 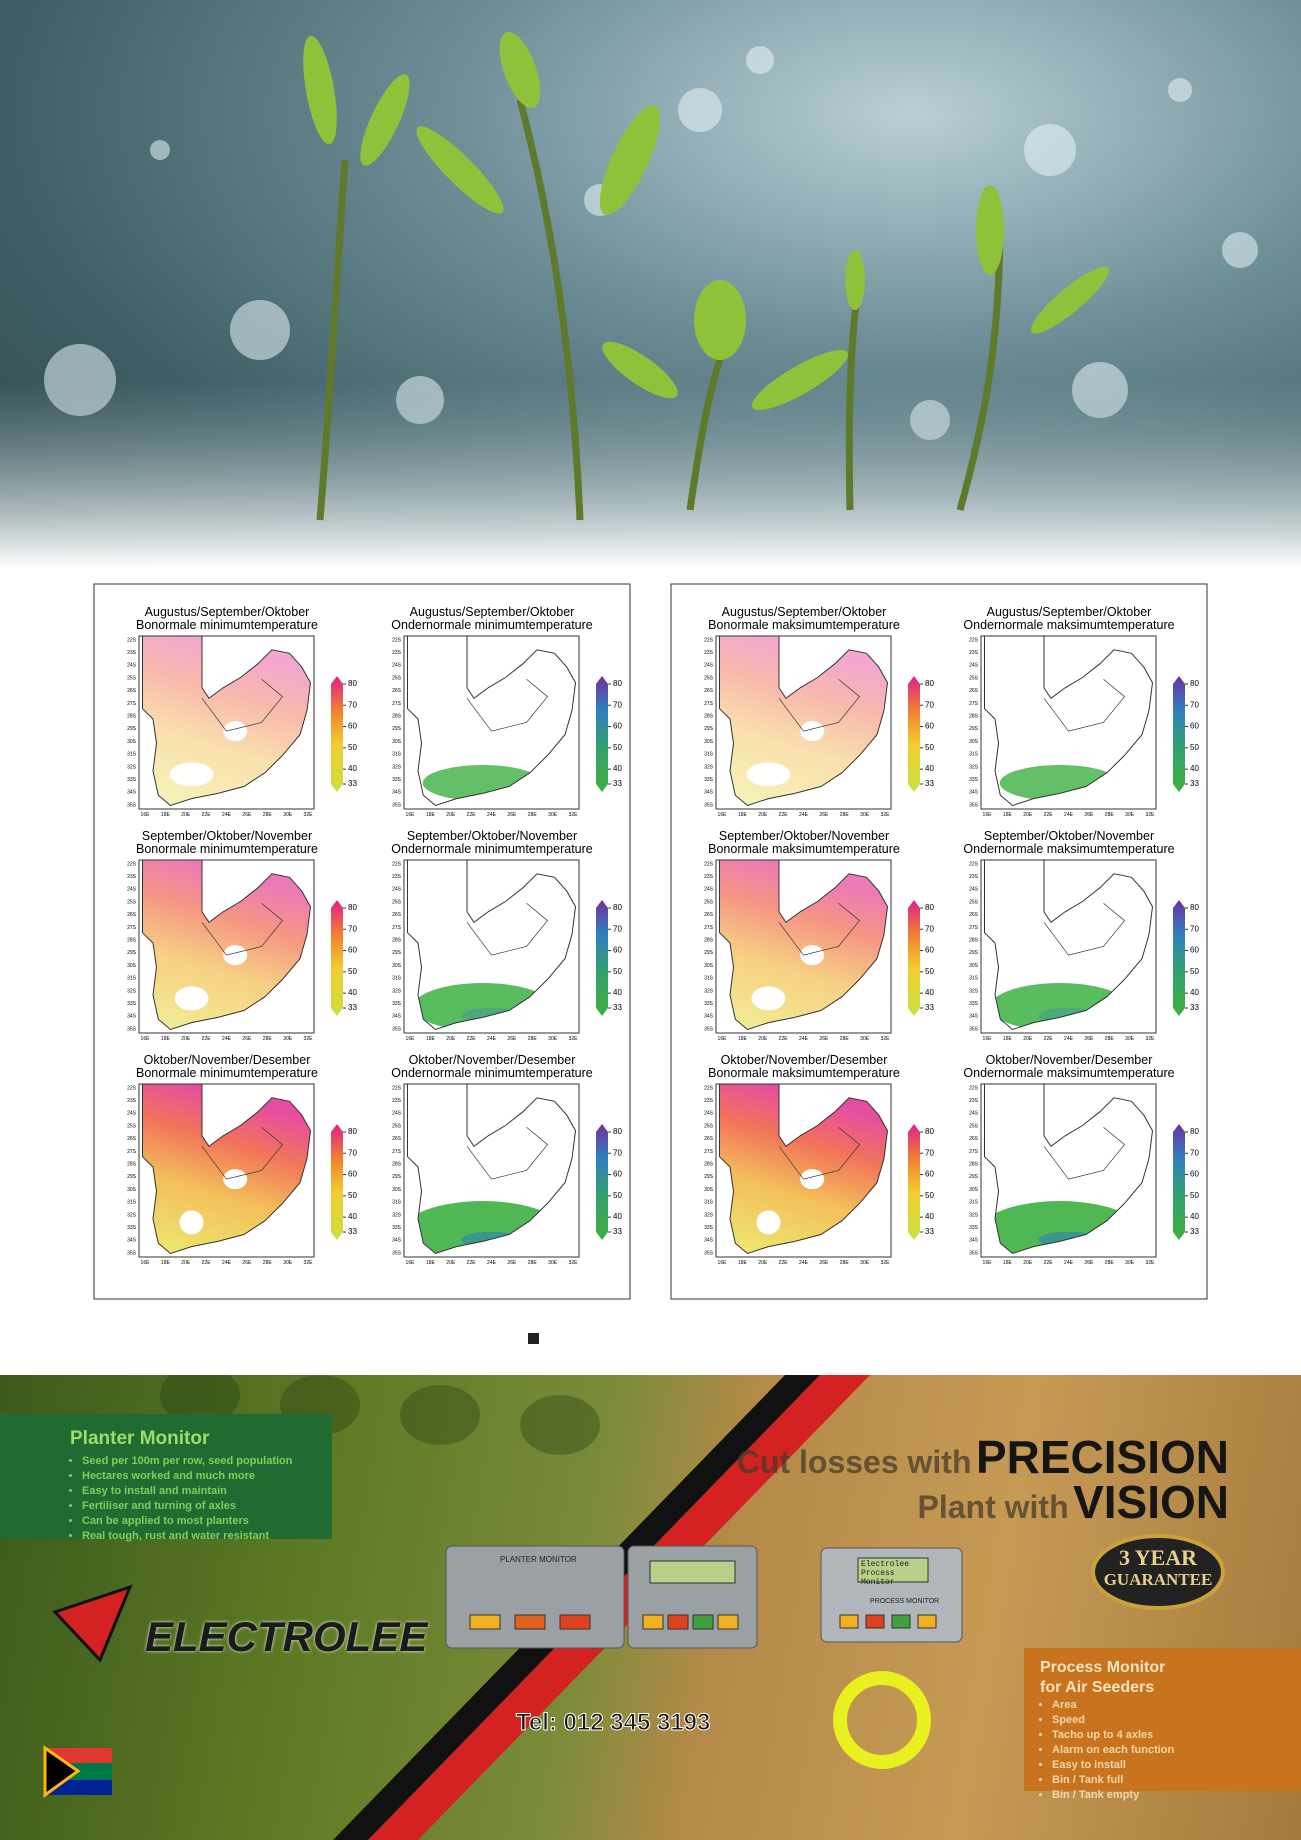 What do you see at coordinates (411, 1039) in the screenshot?
I see `lon-label: 16E` at bounding box center [411, 1039].